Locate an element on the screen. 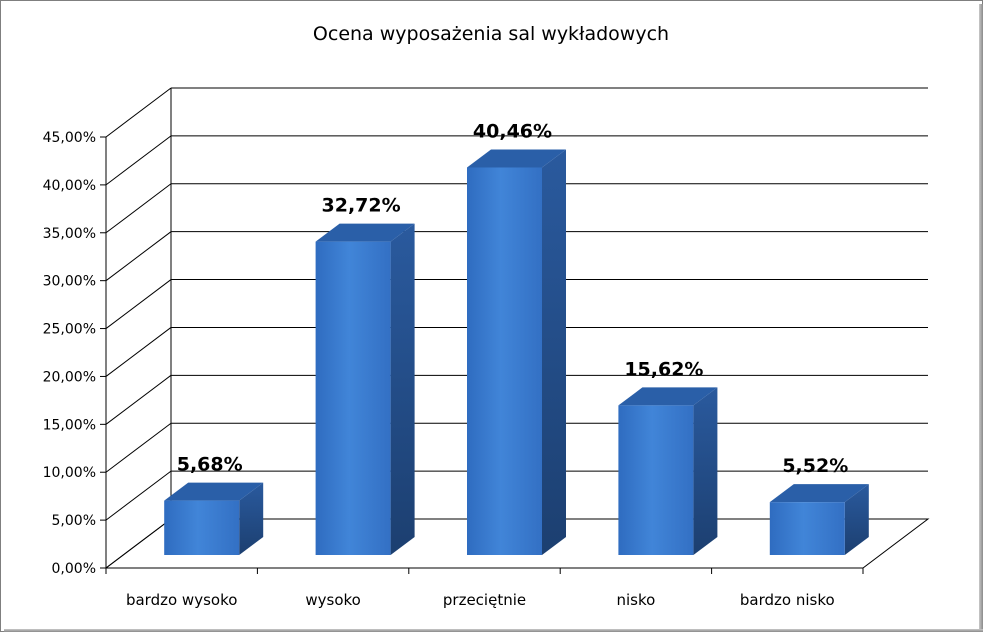  data-label: 32,72% is located at coordinates (361, 206).